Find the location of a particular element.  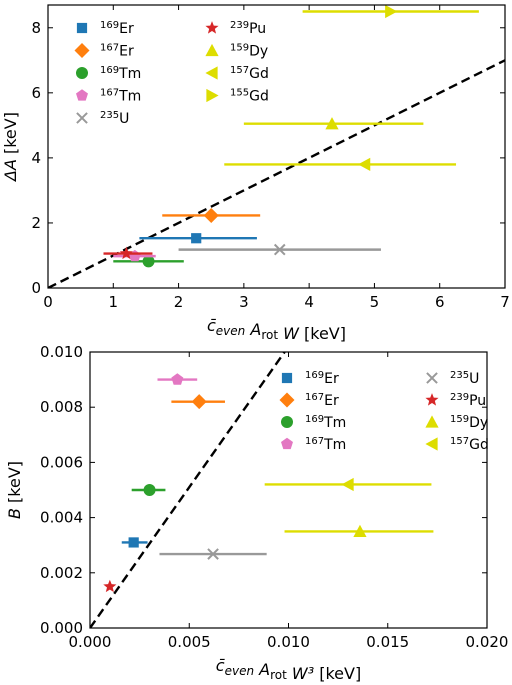

legend-marker-155Gd is located at coordinates (212, 95).